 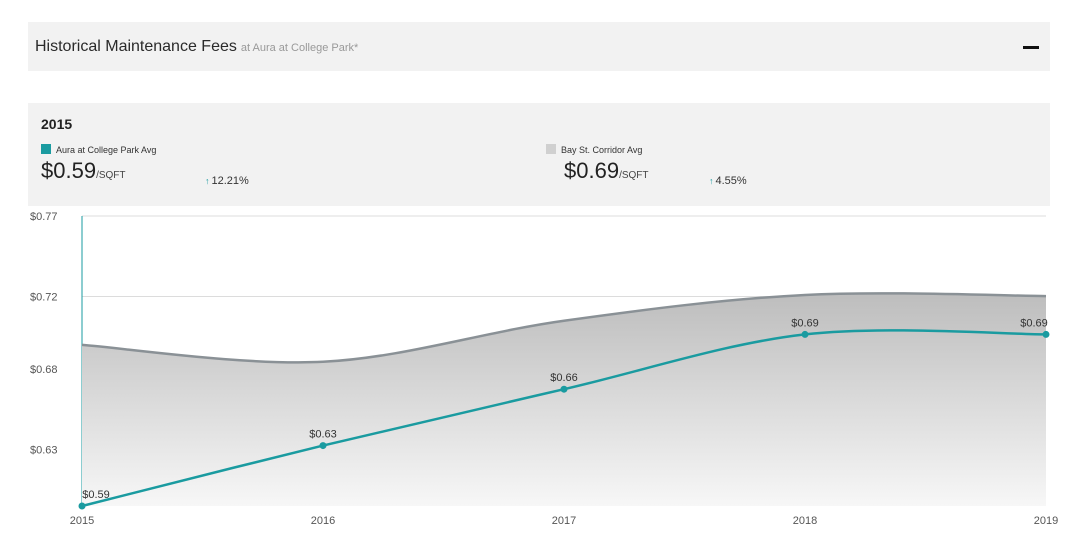 I want to click on y-tick-label: $0.63, so click(x=44, y=451).